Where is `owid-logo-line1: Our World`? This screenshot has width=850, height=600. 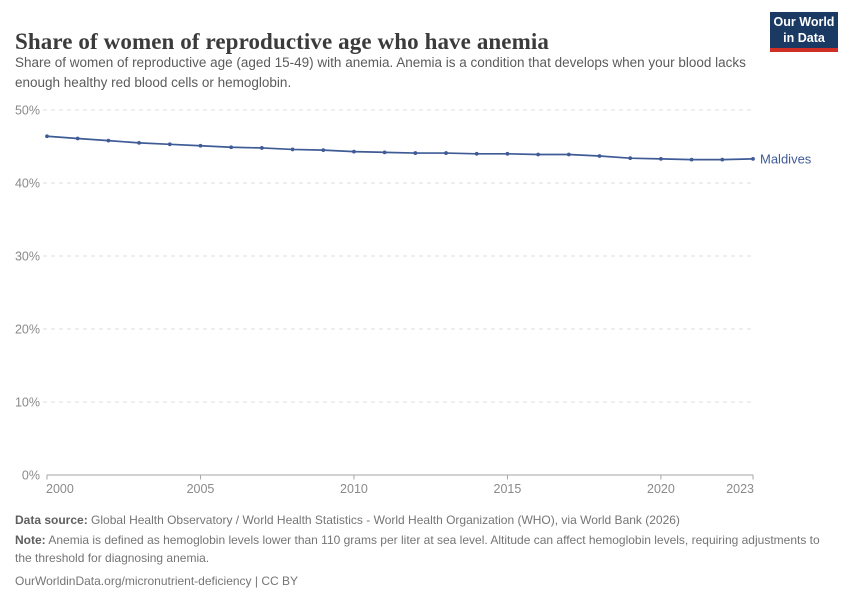 owid-logo-line1: Our World is located at coordinates (804, 21).